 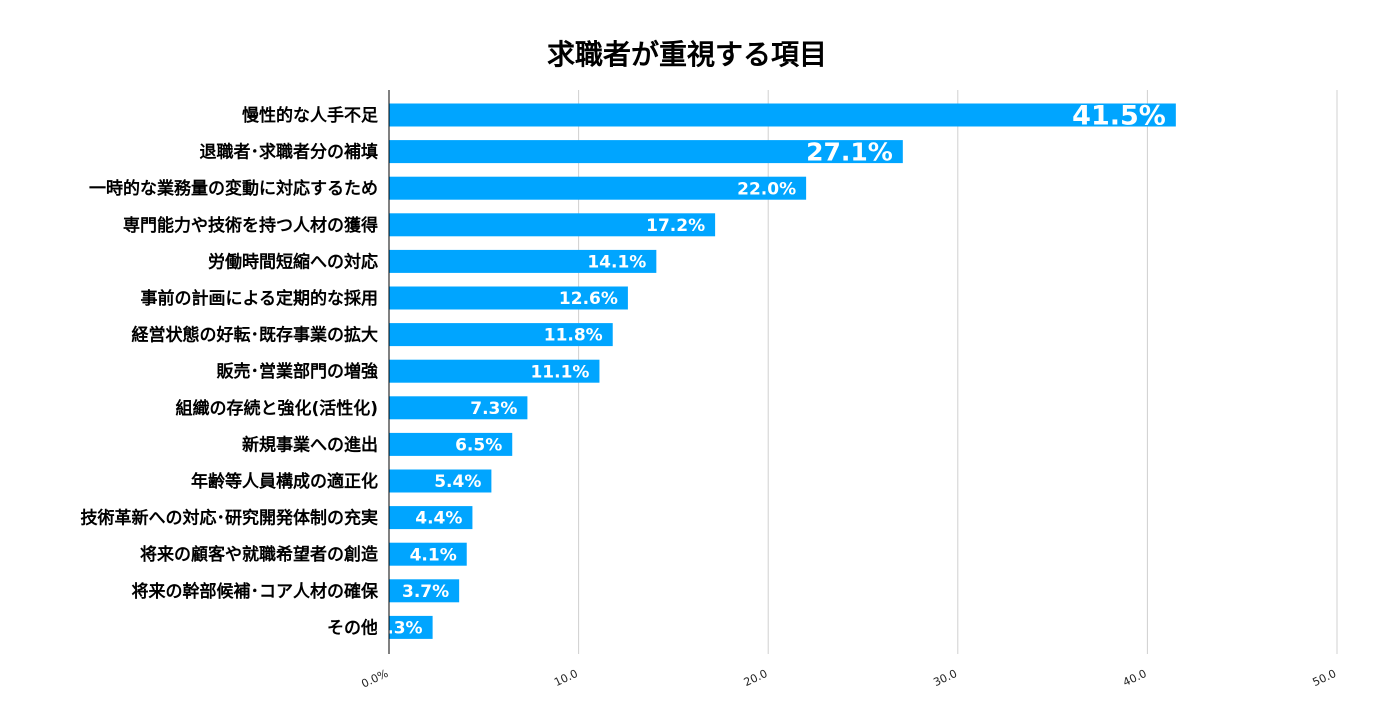 I want to click on x-tick-label: 30.0, so click(x=945, y=678).